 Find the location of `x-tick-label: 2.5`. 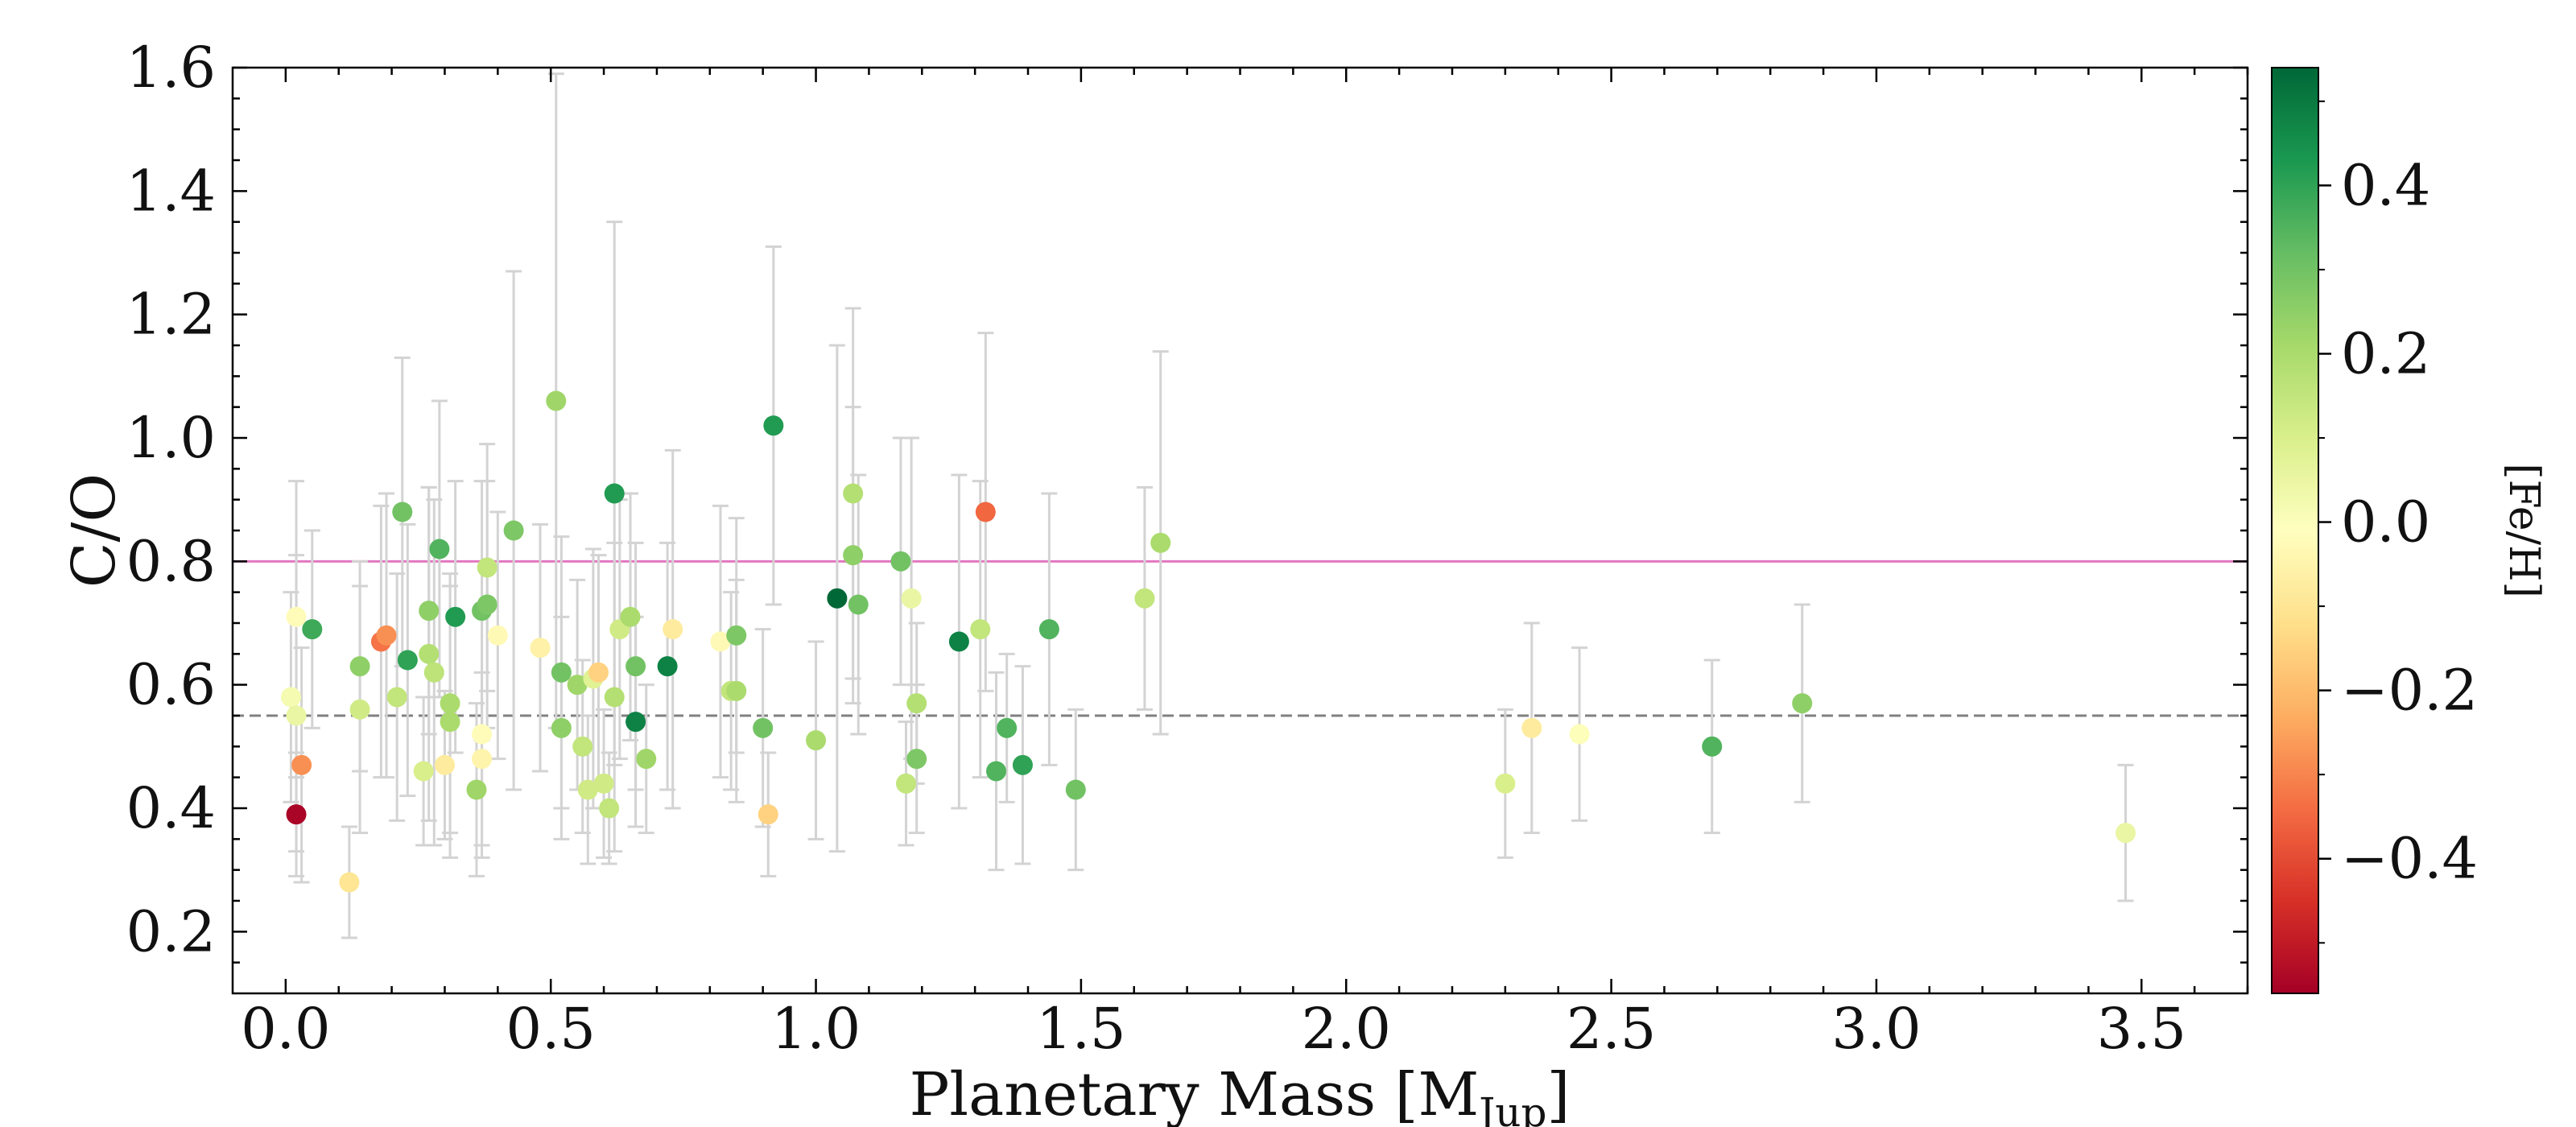

x-tick-label: 2.5 is located at coordinates (1611, 1029).